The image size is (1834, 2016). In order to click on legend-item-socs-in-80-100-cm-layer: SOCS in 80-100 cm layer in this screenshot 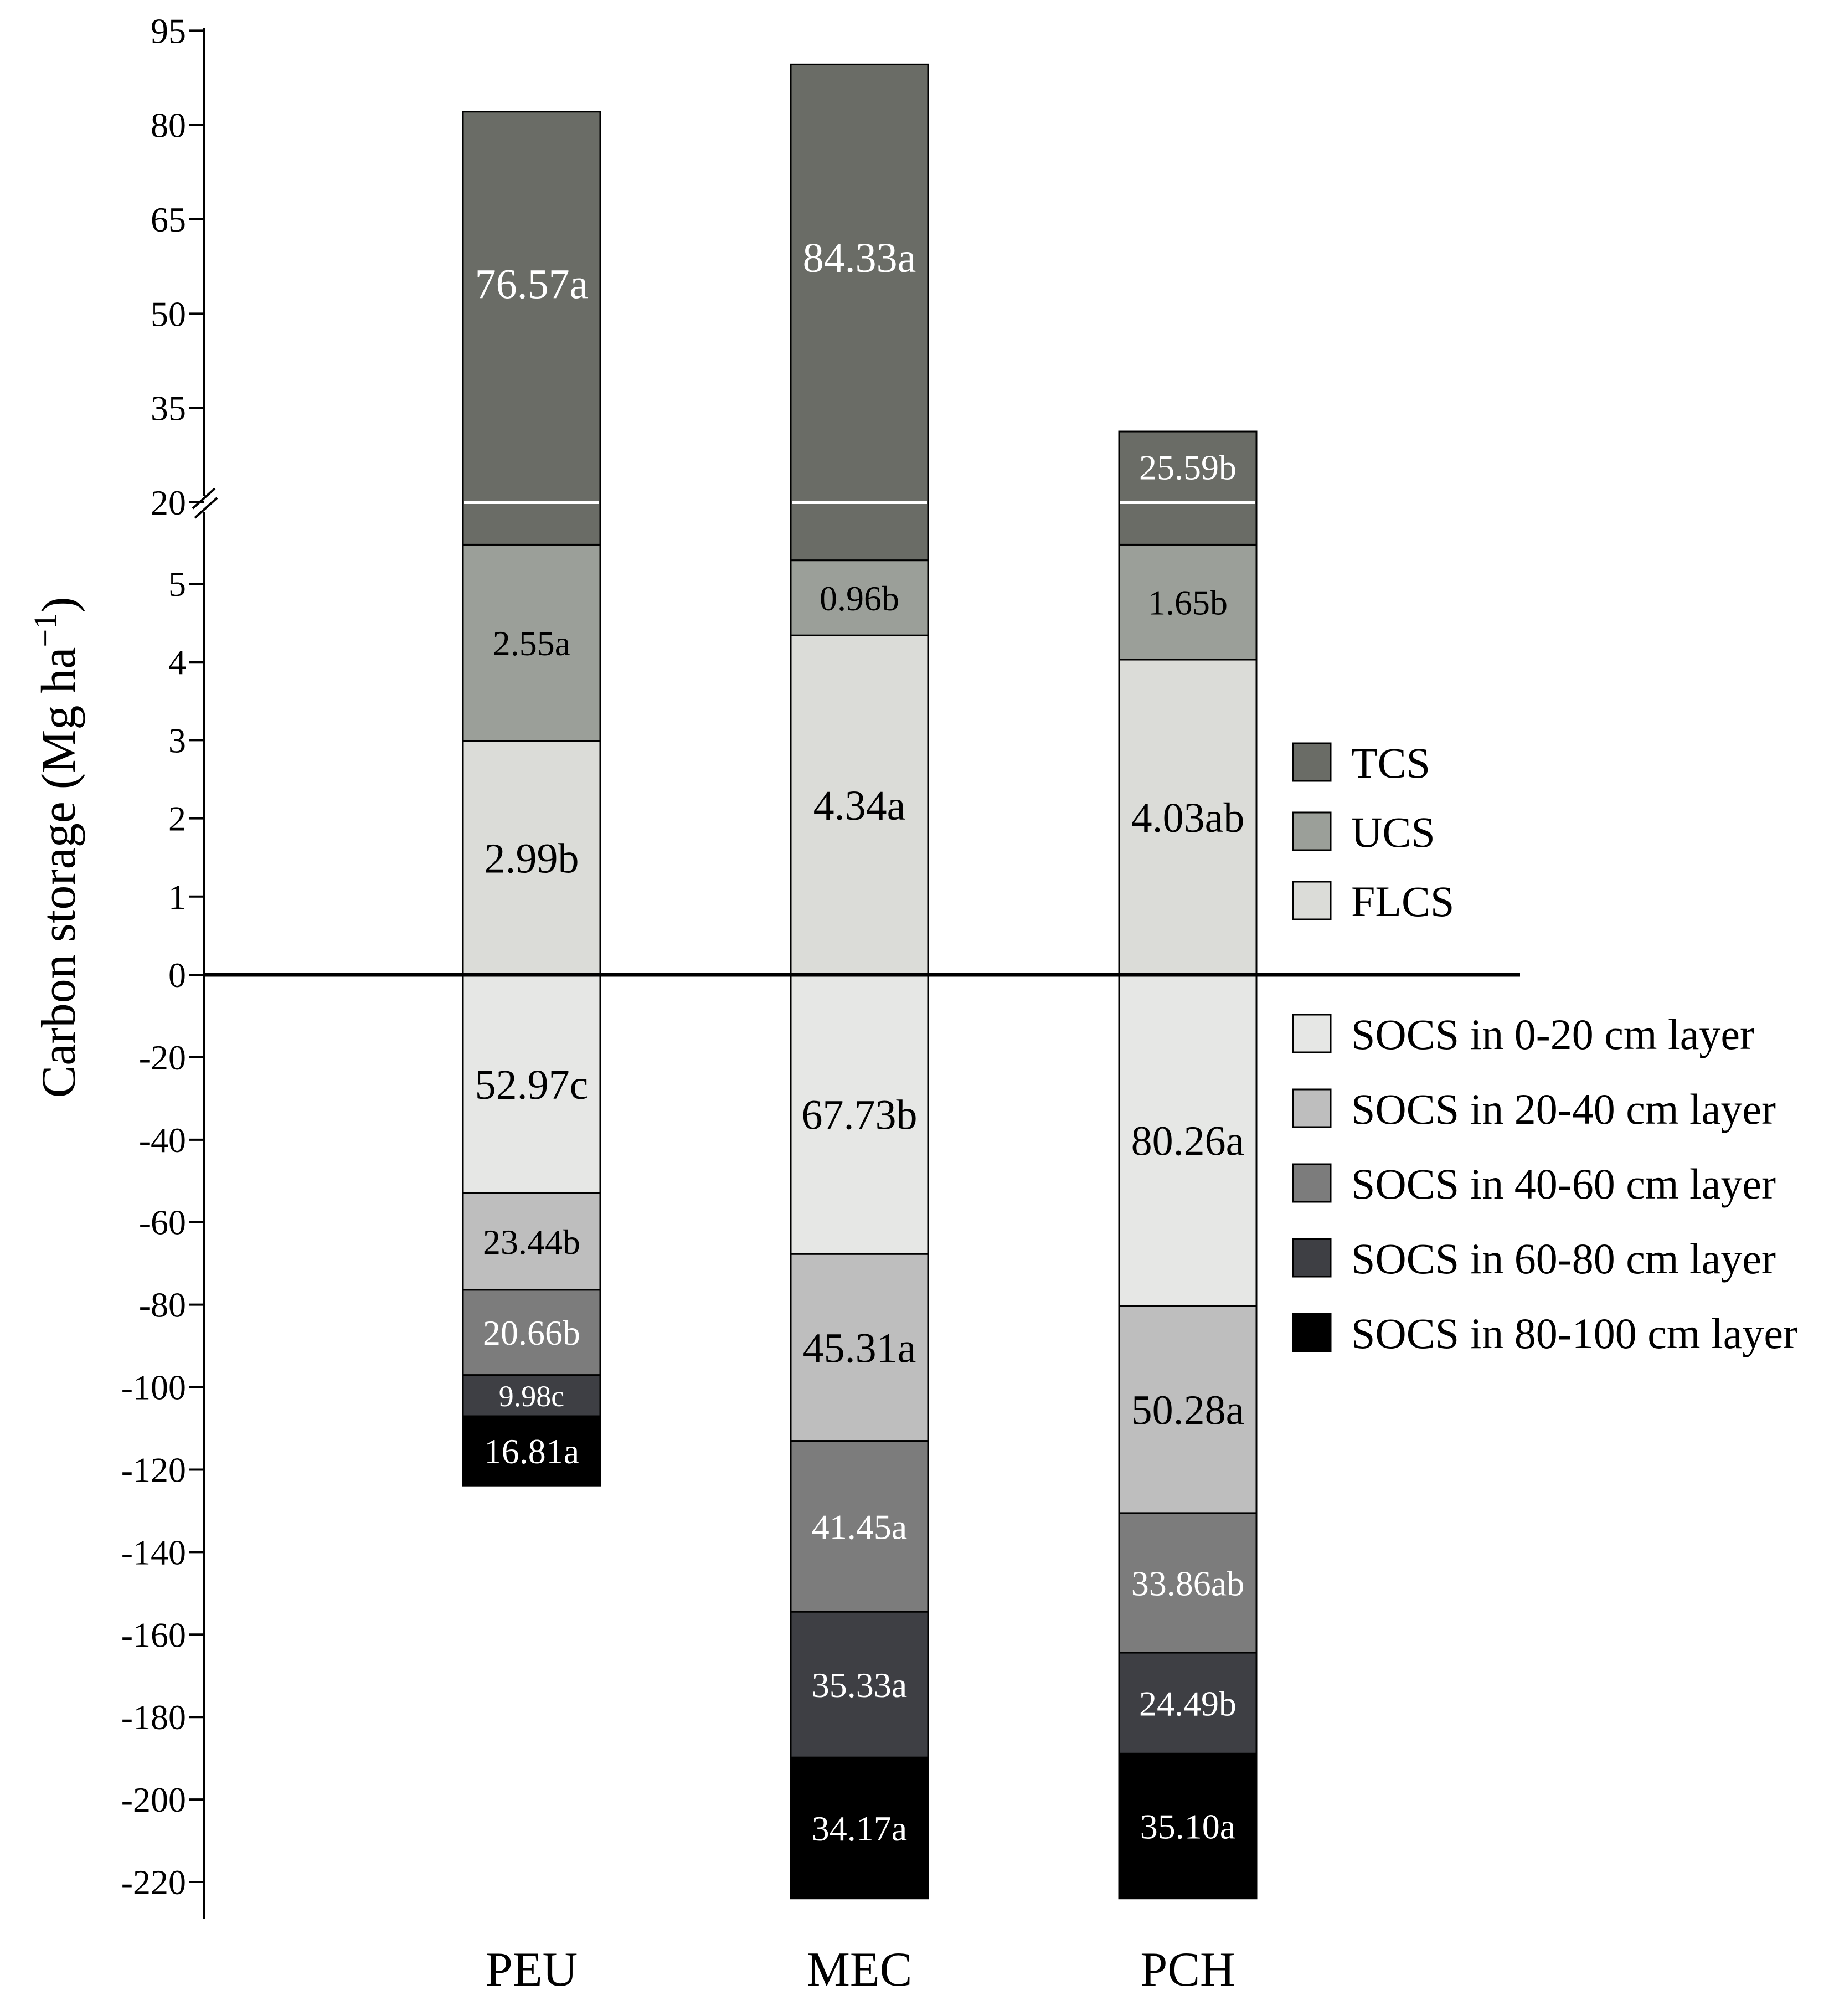, I will do `click(1545, 1333)`.